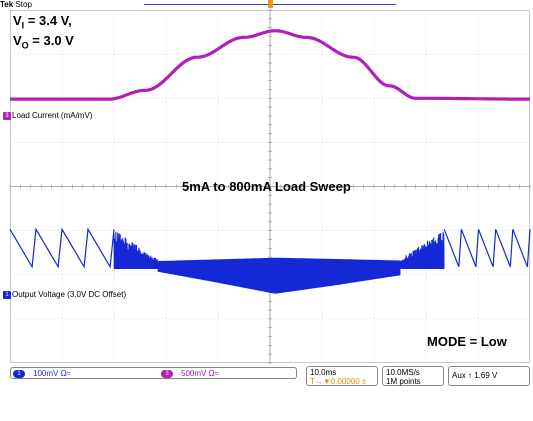 This screenshot has height=421, width=533. Describe the element at coordinates (403, 372) in the screenshot. I see `sample-rate-readout: 10.0MS/s` at that location.